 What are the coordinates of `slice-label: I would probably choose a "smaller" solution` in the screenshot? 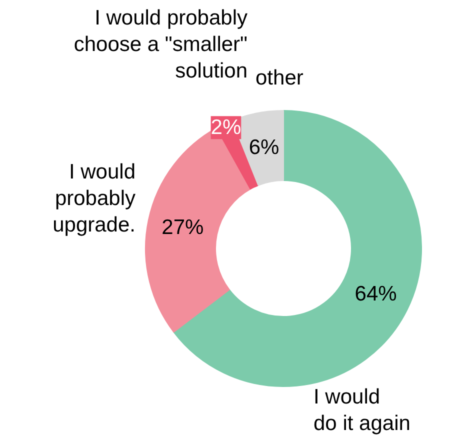 It's located at (161, 44).